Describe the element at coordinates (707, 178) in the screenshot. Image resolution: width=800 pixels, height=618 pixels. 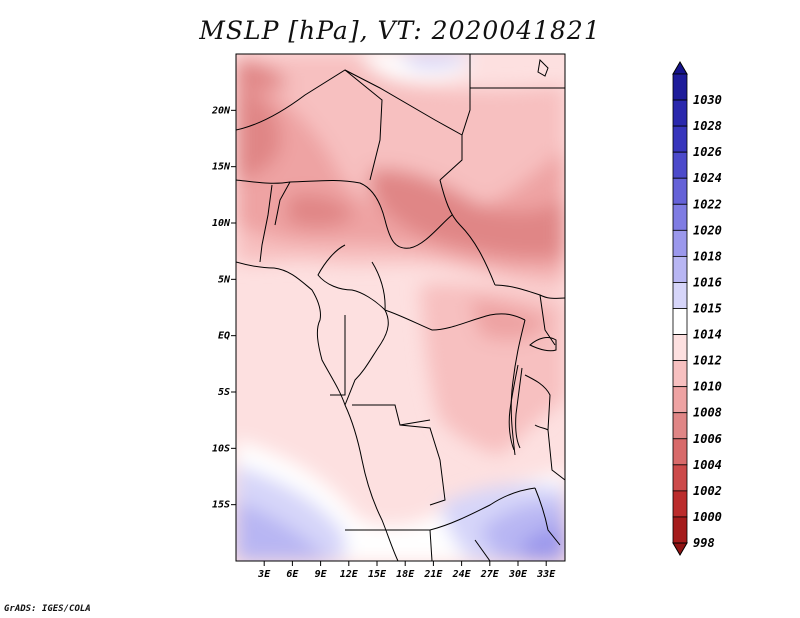
I see `colorbar-label: 1024` at that location.